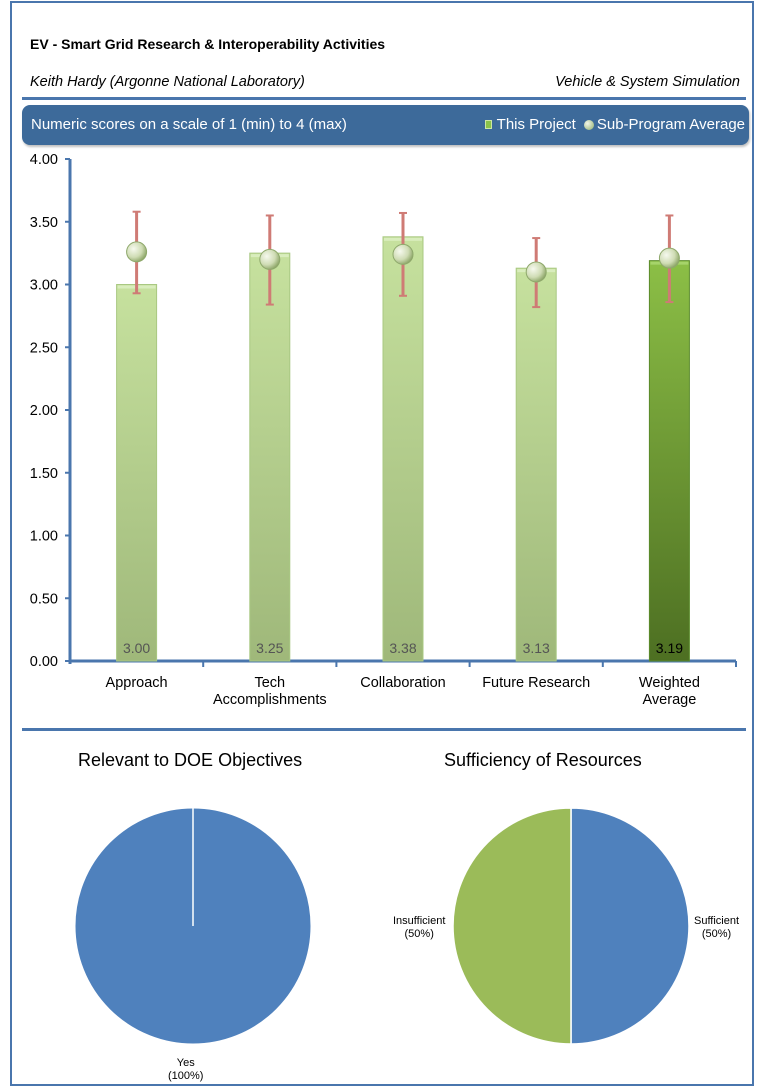 The width and height of the screenshot is (769, 1090). I want to click on pie-label-sufficient: Sufficient (50%), so click(716, 928).